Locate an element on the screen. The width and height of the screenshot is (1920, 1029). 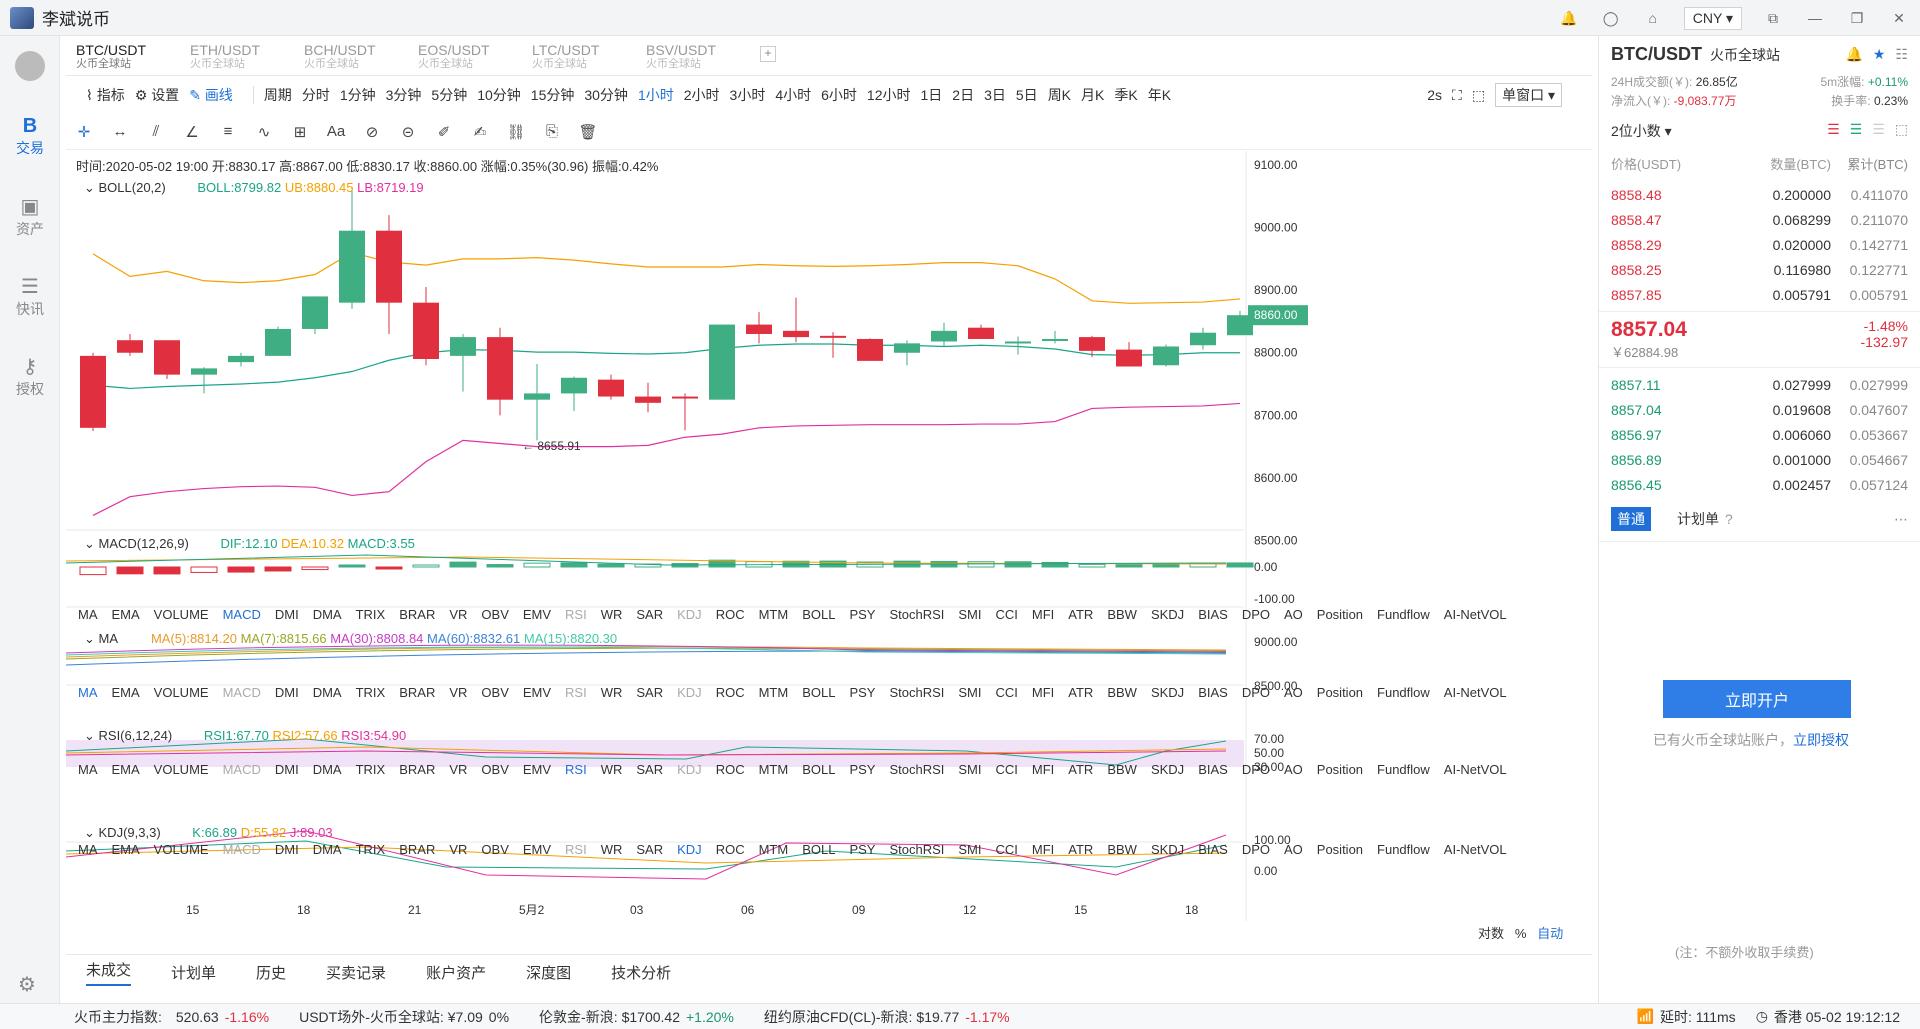
tab-pair: BSV/USDT 火币全球站 is located at coordinates (693, 55).